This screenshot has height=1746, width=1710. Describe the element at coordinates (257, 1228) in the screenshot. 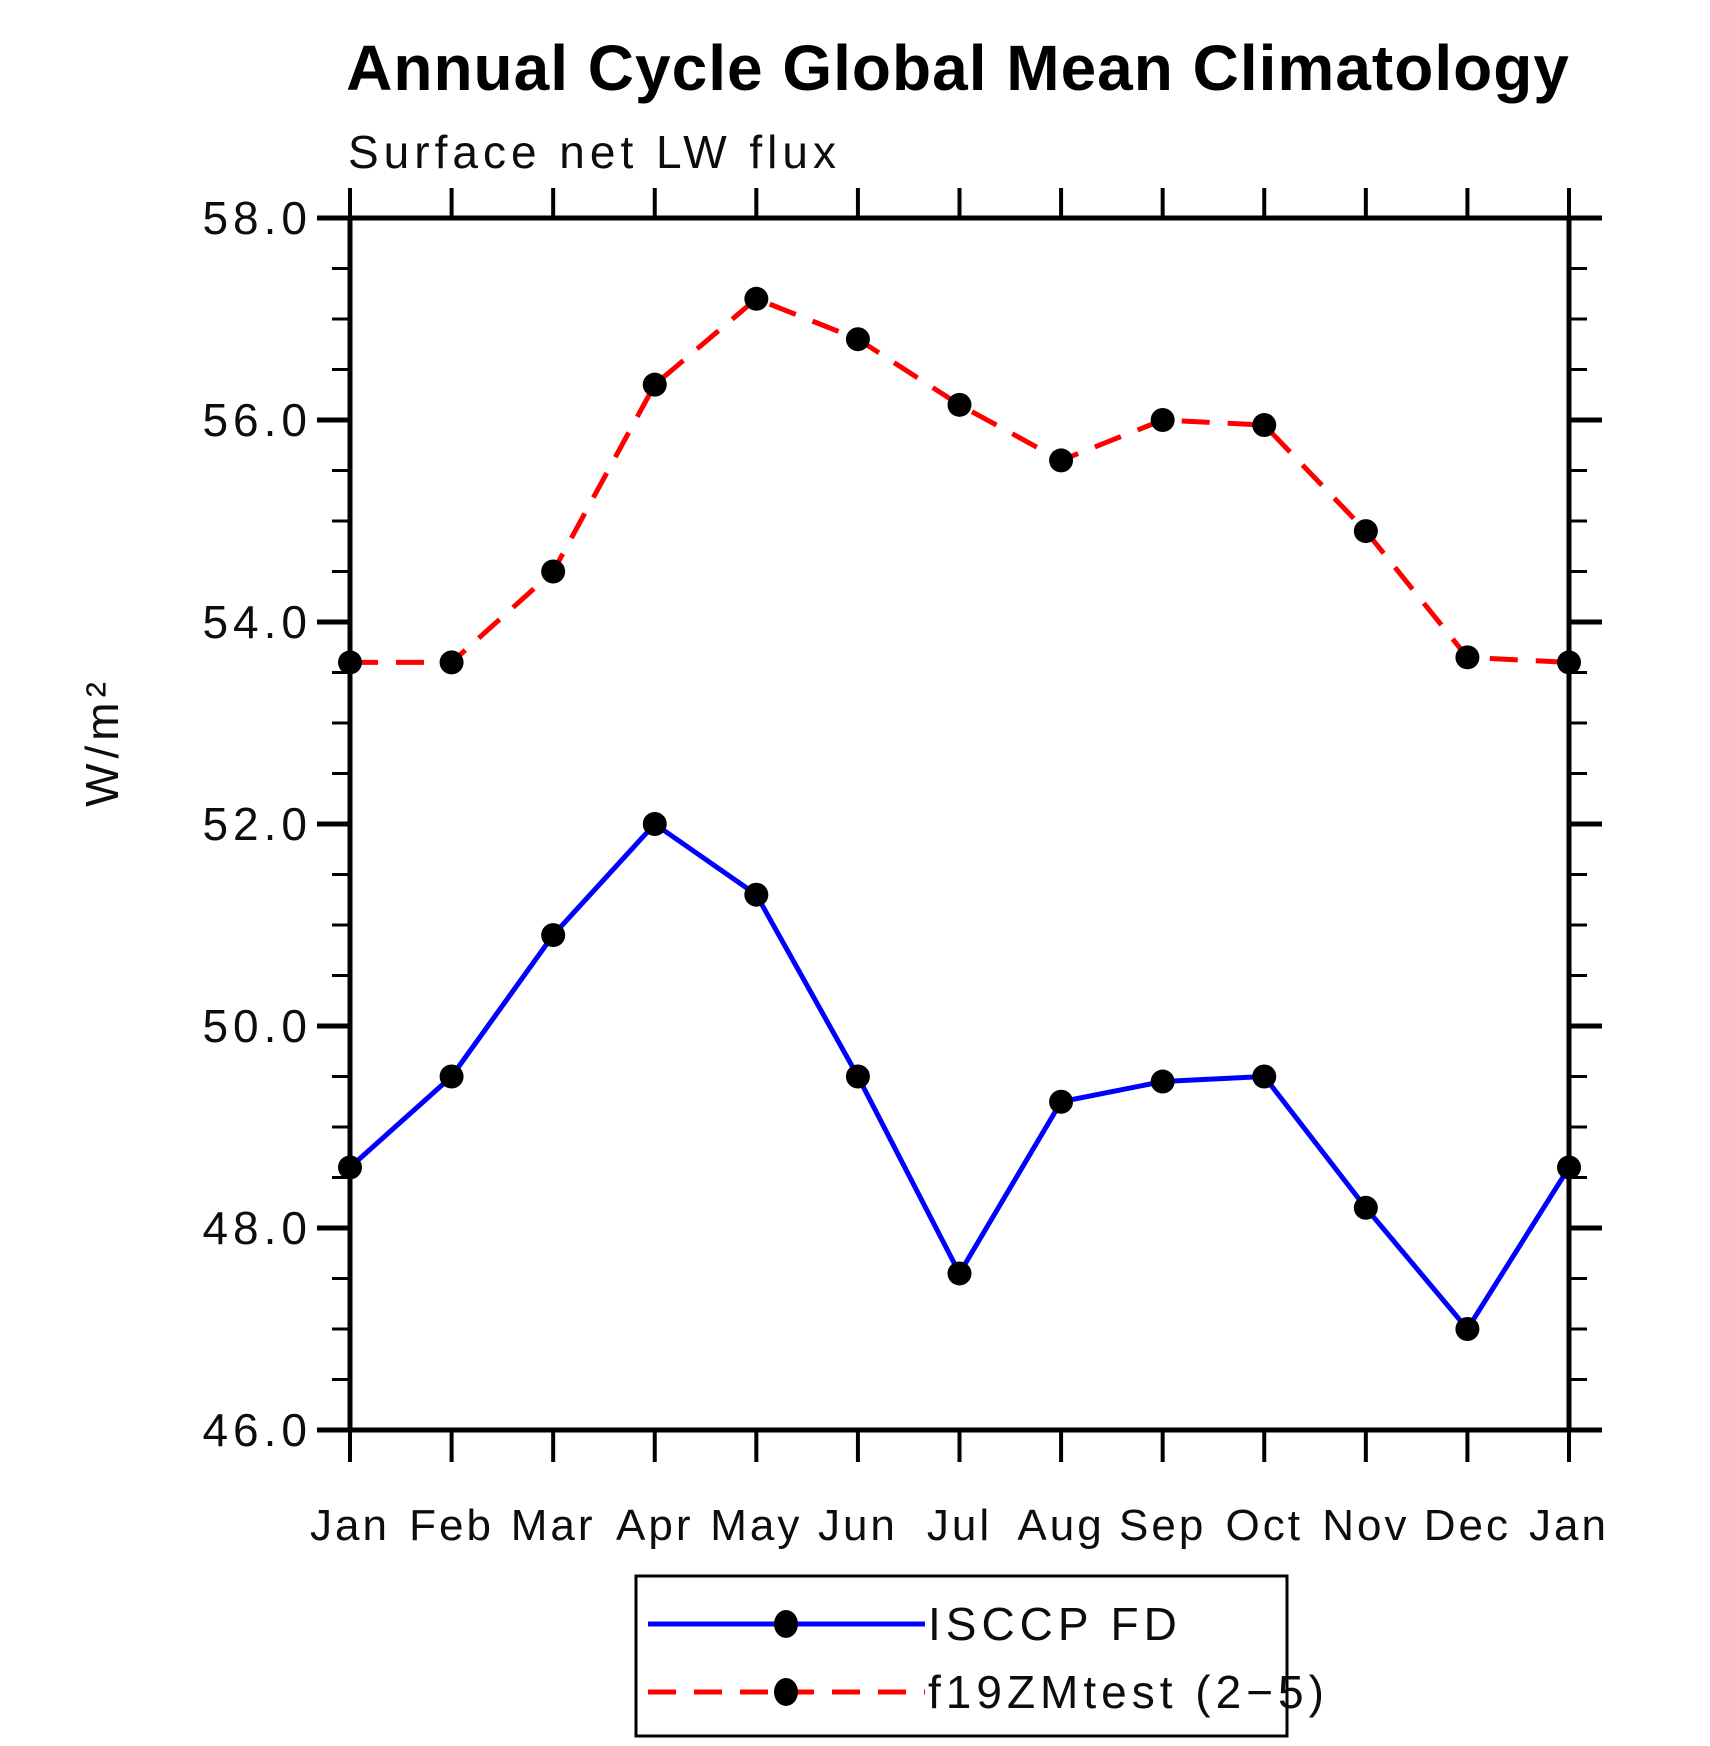

I see `y-tick-label: 48.0` at that location.